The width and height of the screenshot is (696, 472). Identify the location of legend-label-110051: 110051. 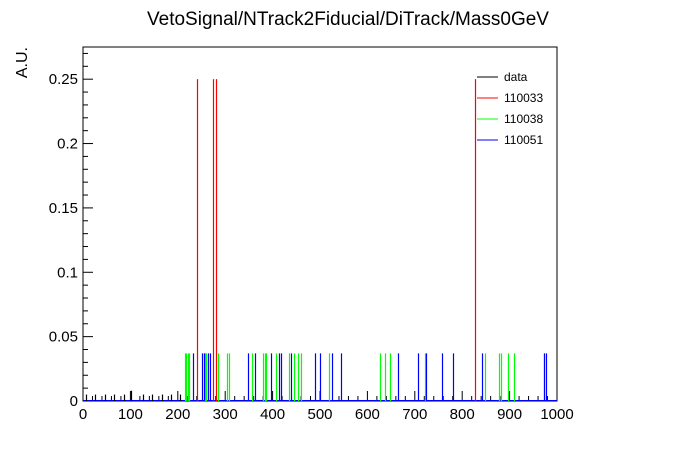
(523, 140).